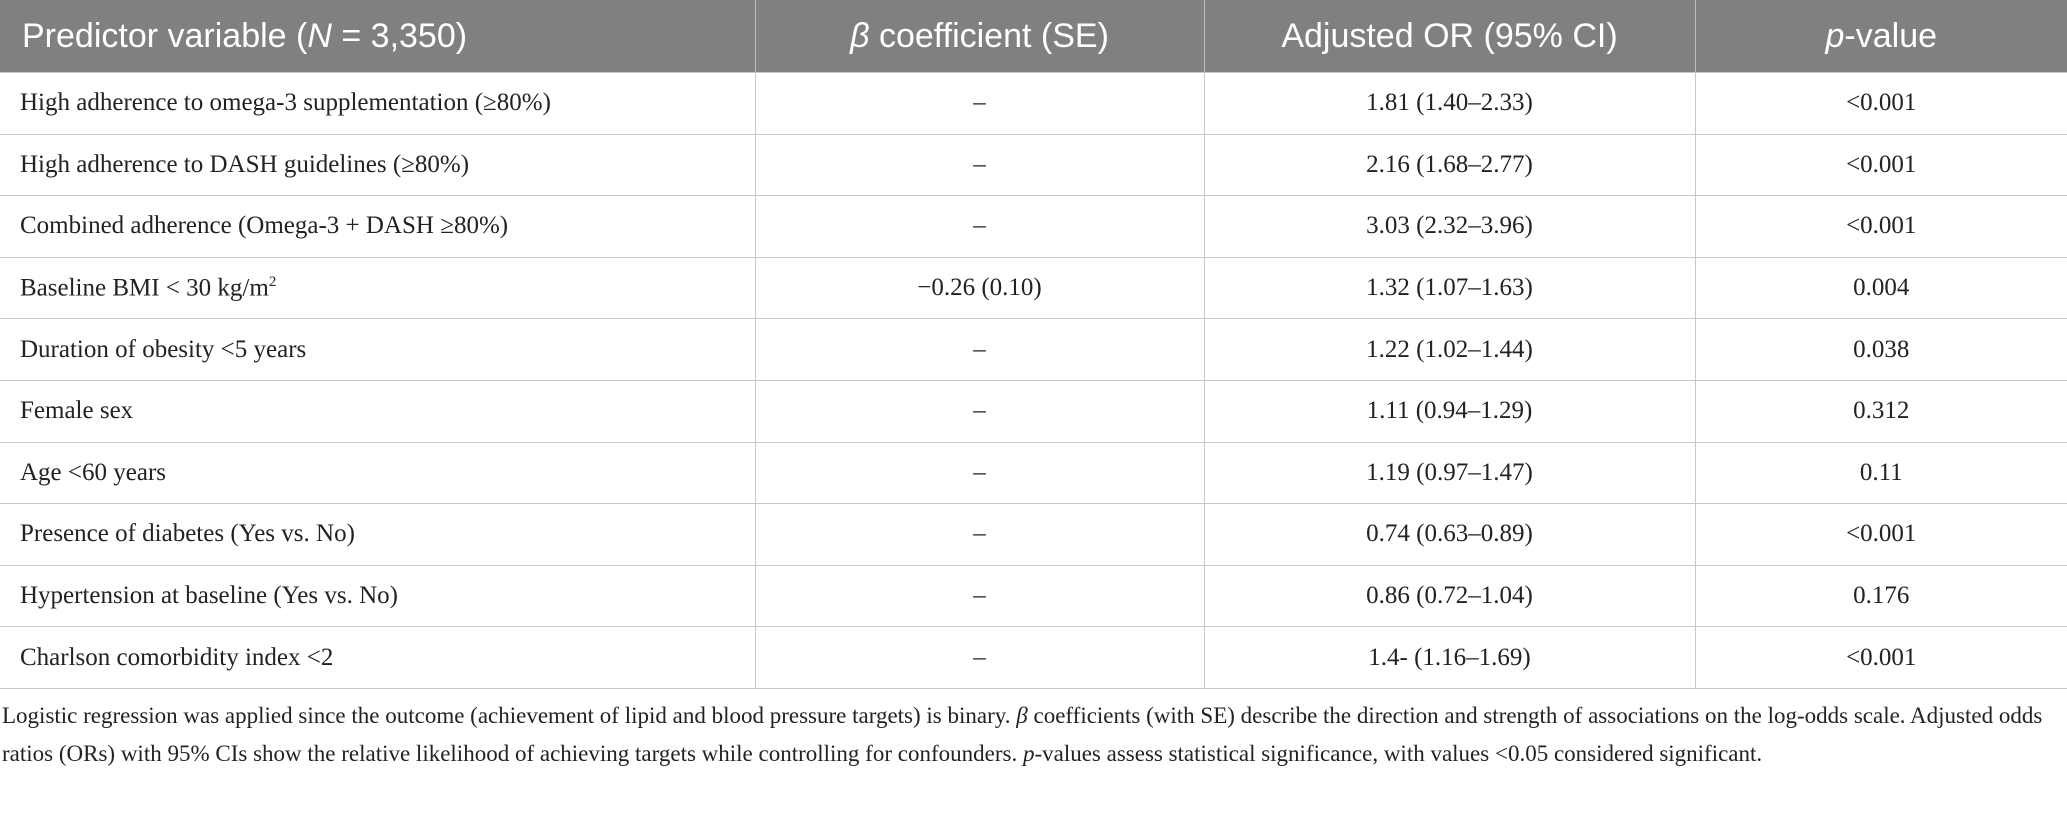  What do you see at coordinates (1880, 411) in the screenshot?
I see `table-cell: 0.312` at bounding box center [1880, 411].